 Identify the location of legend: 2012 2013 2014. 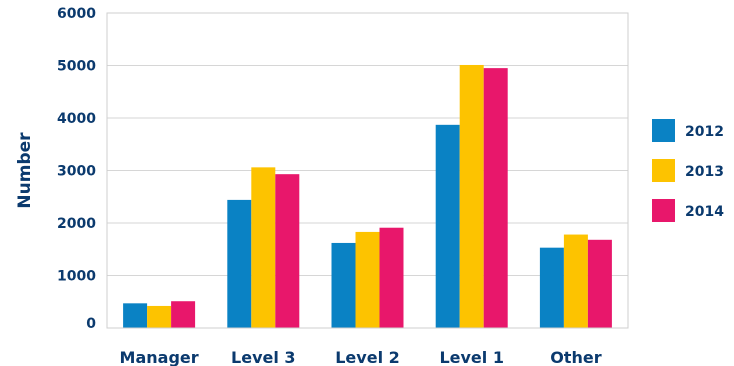
(688, 170).